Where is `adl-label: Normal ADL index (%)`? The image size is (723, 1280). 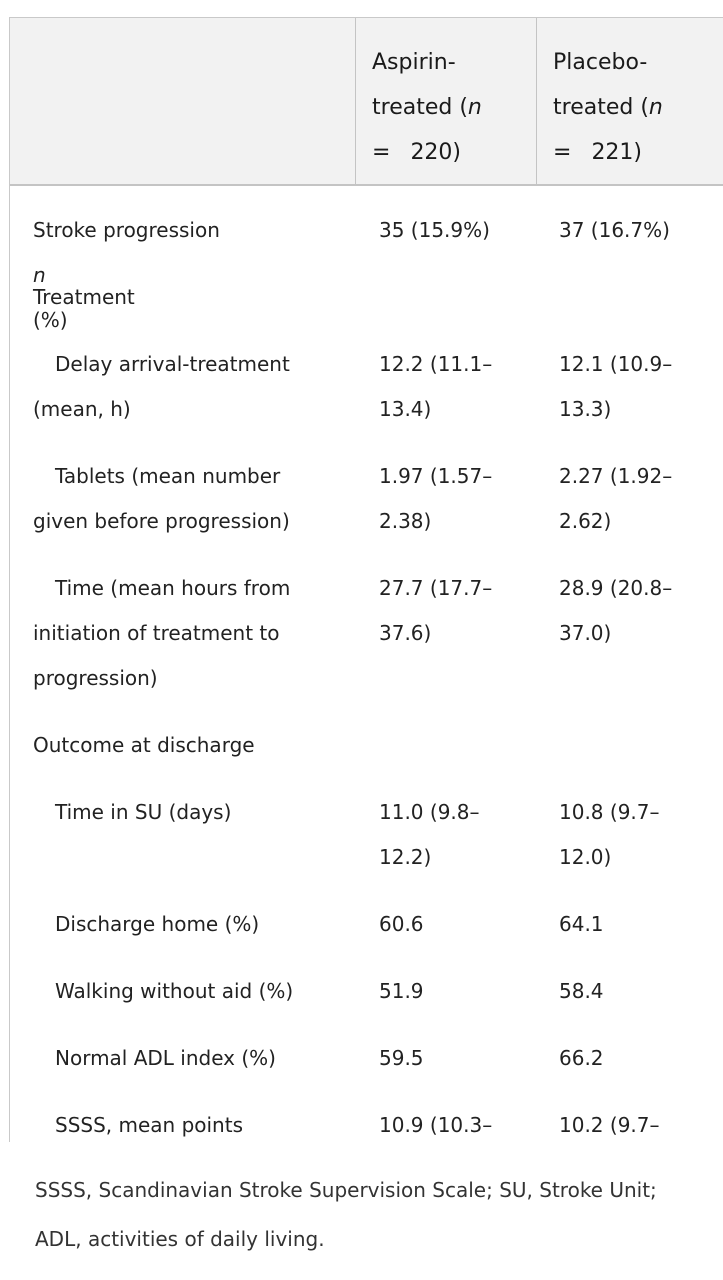
adl-label: Normal ADL index (%) is located at coordinates (165, 1058).